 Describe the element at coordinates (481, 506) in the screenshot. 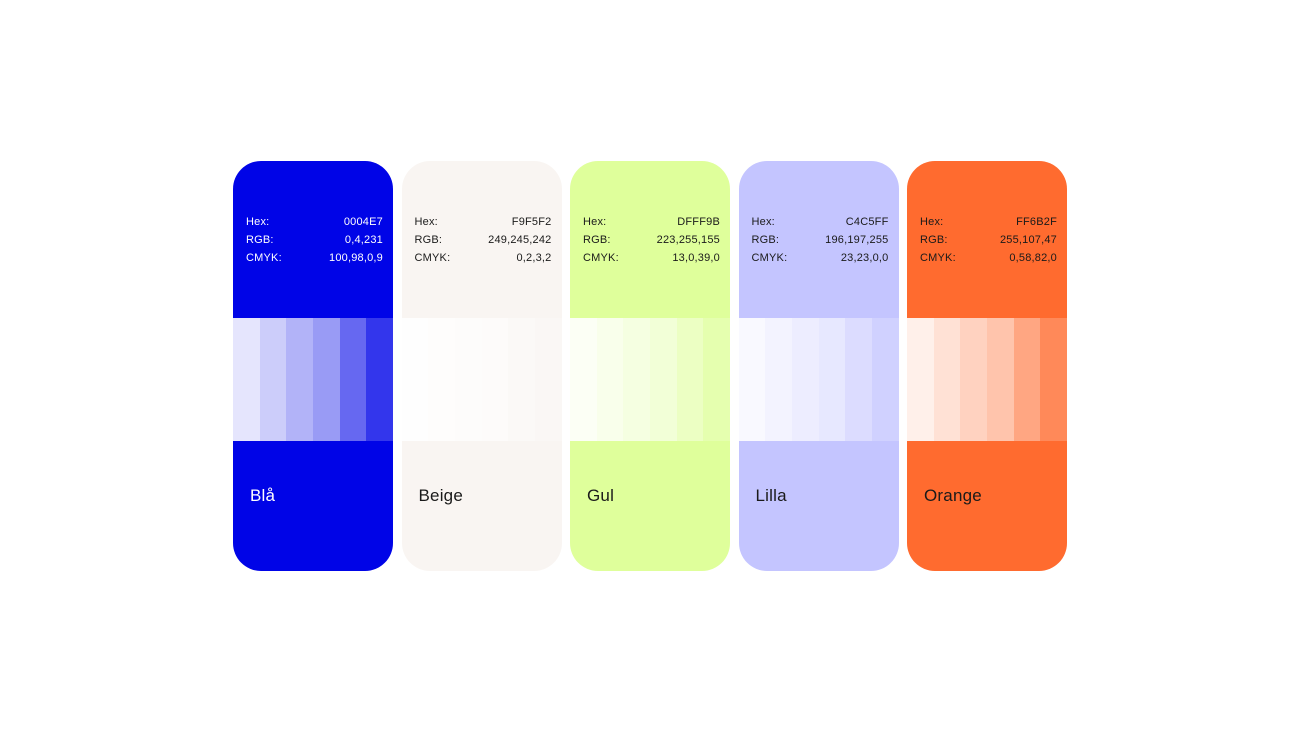

I see `color-name-section: Beige` at that location.